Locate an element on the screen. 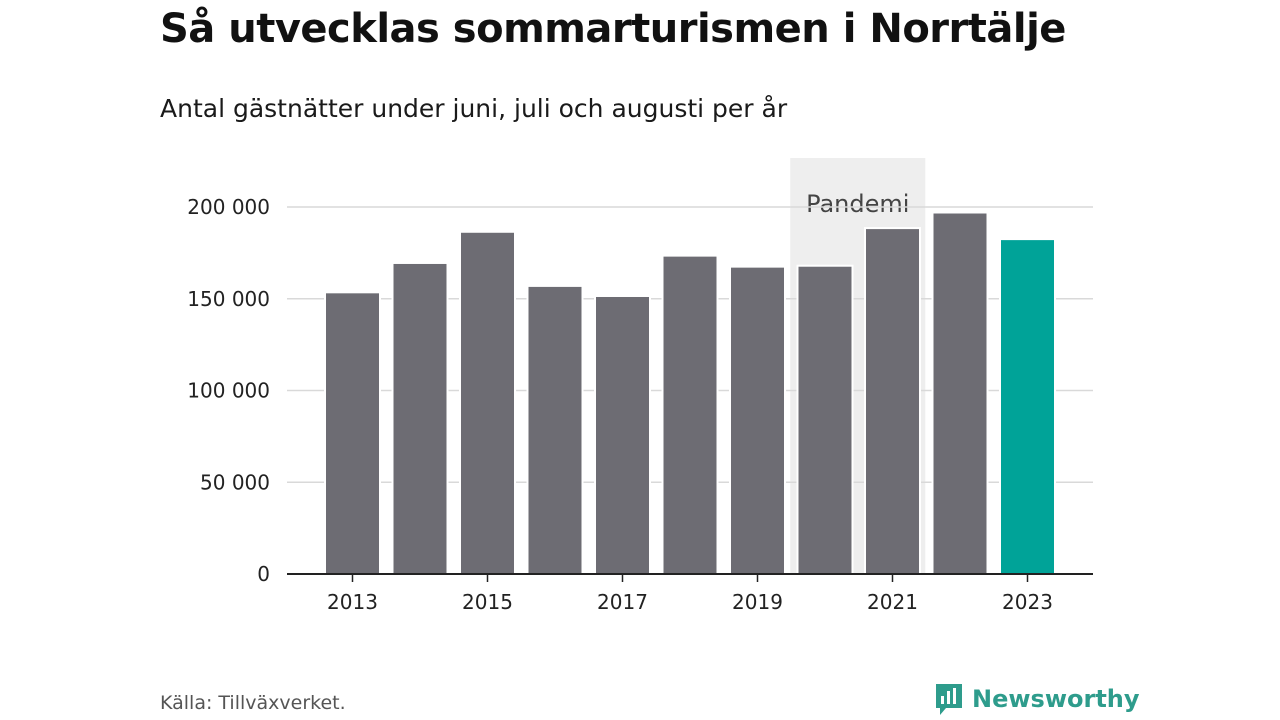 The height and width of the screenshot is (720, 1280). x-tick-label: 2023 is located at coordinates (1027, 602).